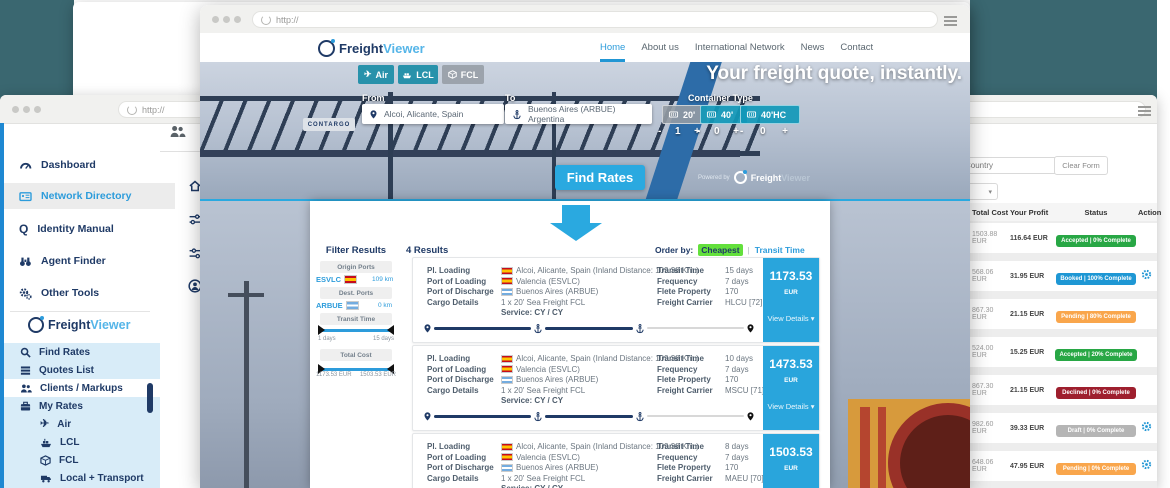 This screenshot has height=488, width=1170. I want to click on cargo-service-value: Service: CY / CY, so click(600, 486).